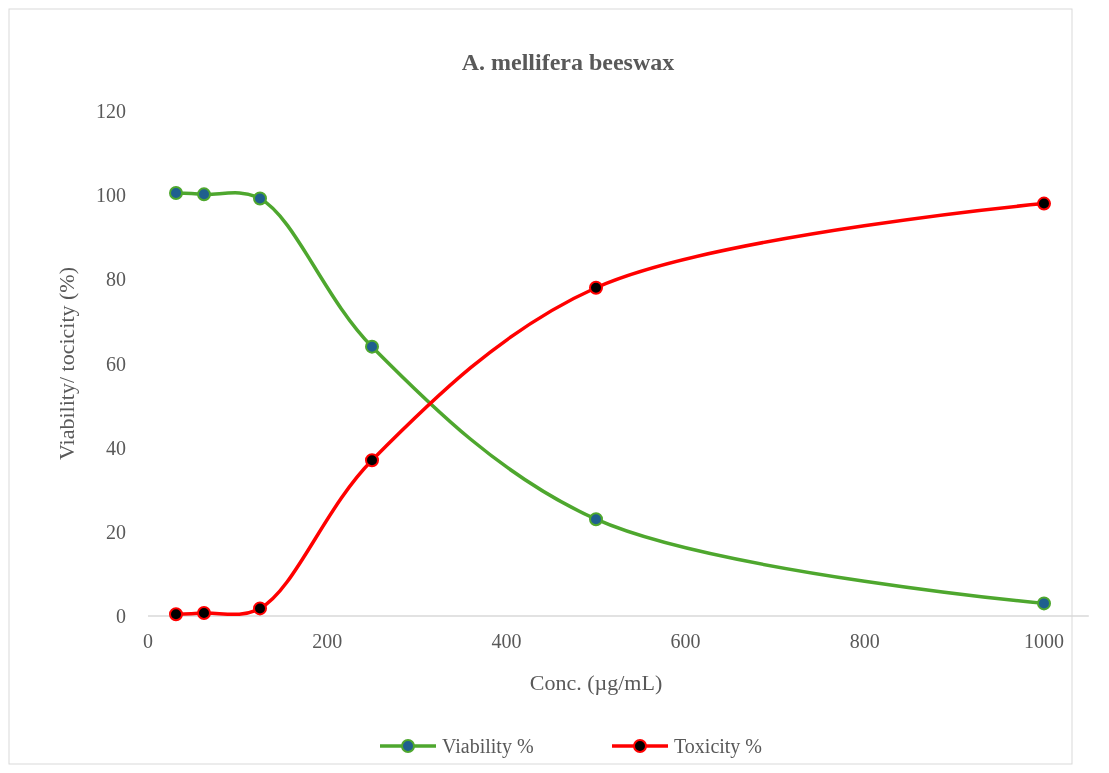  I want to click on x-tick-label: 200, so click(327, 641).